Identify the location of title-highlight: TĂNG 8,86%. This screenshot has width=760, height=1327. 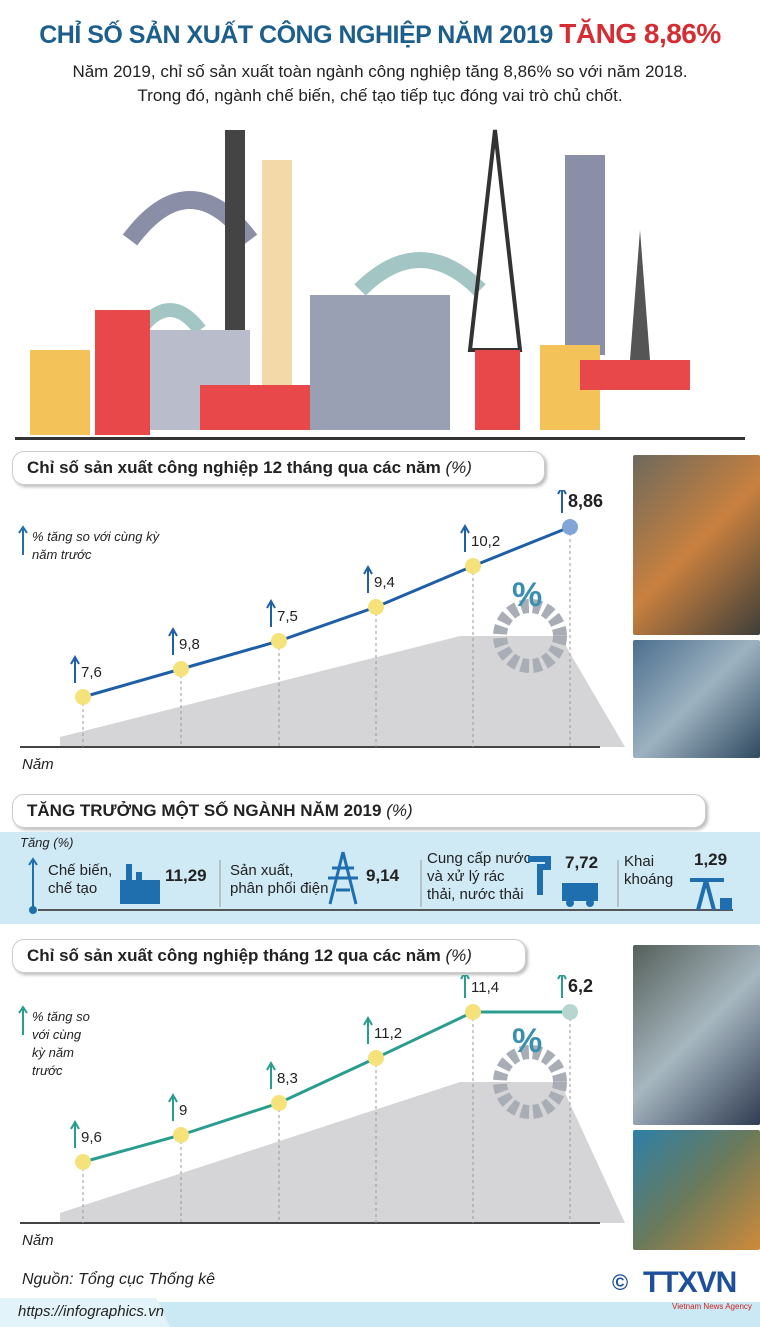
(640, 33).